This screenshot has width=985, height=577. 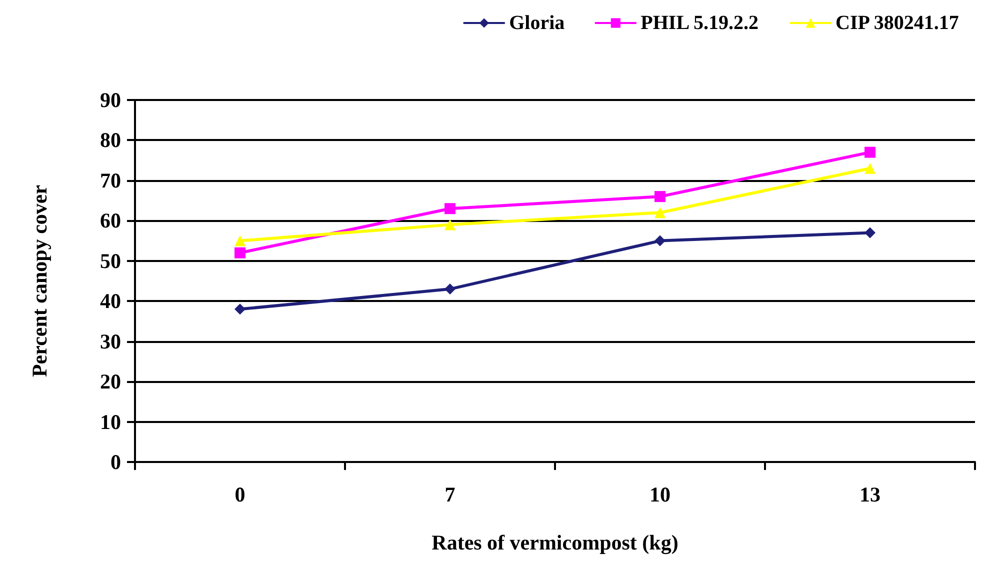 I want to click on y-tick-label: 40, so click(x=110, y=301).